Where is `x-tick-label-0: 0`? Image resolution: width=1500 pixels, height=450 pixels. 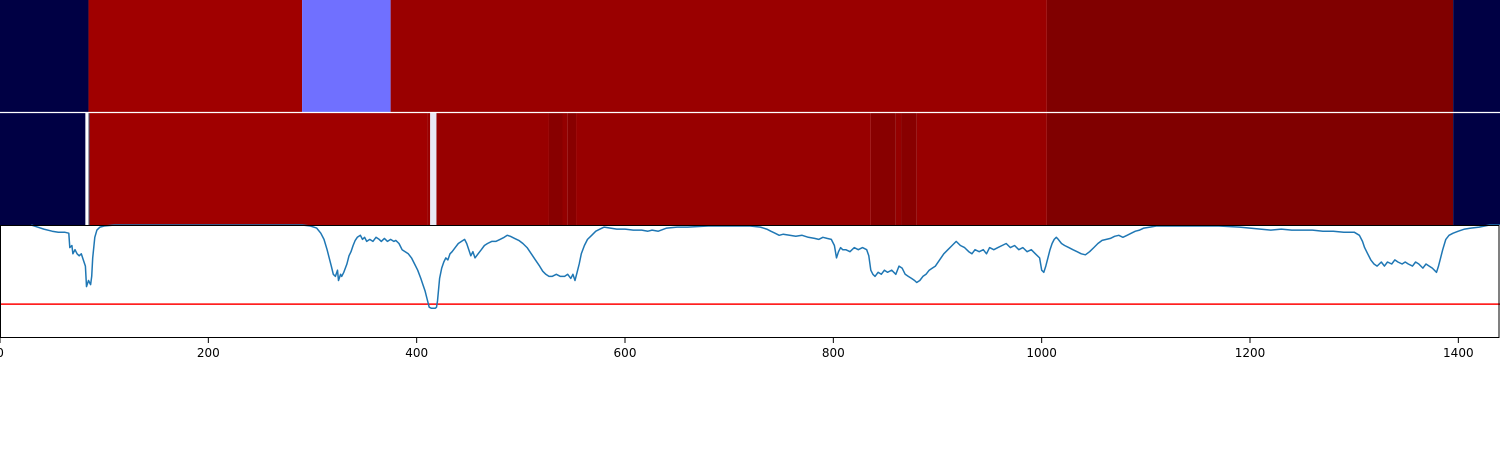
x-tick-label-0: 0 is located at coordinates (2, 353).